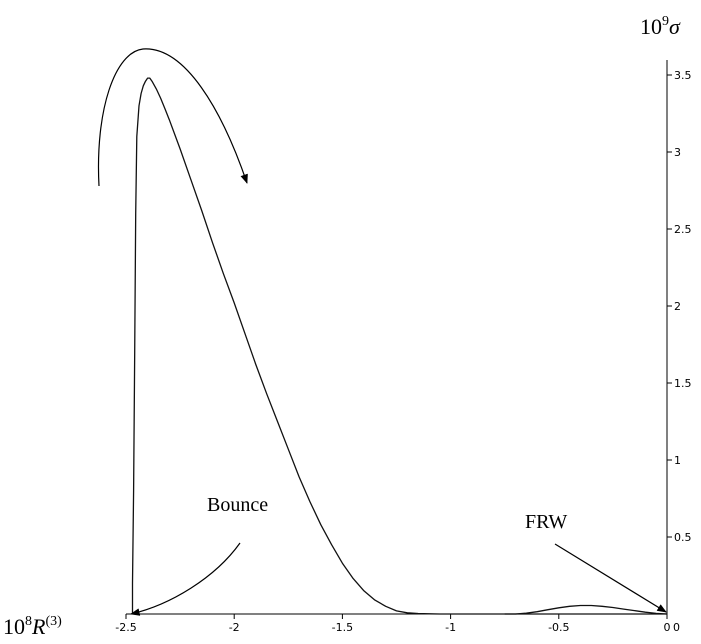 This screenshot has width=701, height=644. I want to click on annotation-bounce: Bounce, so click(237, 505).